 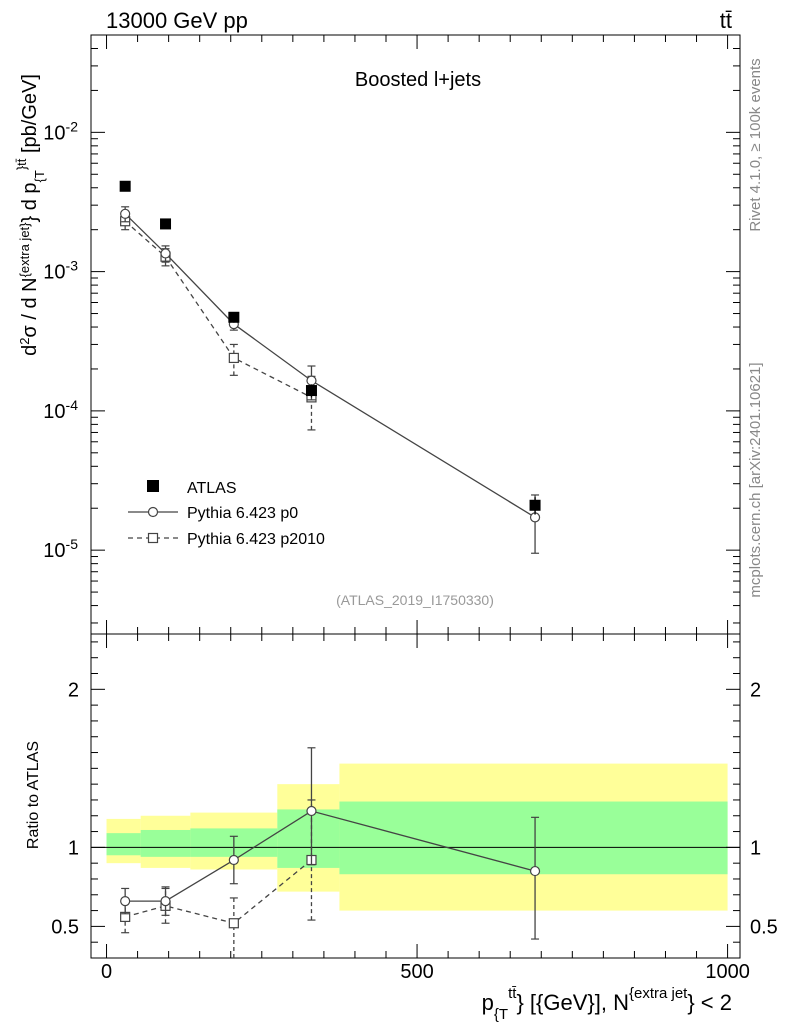 What do you see at coordinates (72, 266) in the screenshot?
I see `main-y-tick-exp: -3` at bounding box center [72, 266].